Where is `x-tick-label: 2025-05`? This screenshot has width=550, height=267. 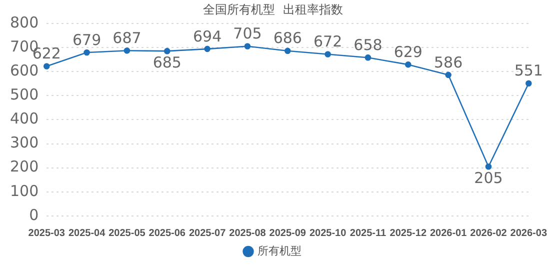
x-tick-label: 2025-05 is located at coordinates (127, 233).